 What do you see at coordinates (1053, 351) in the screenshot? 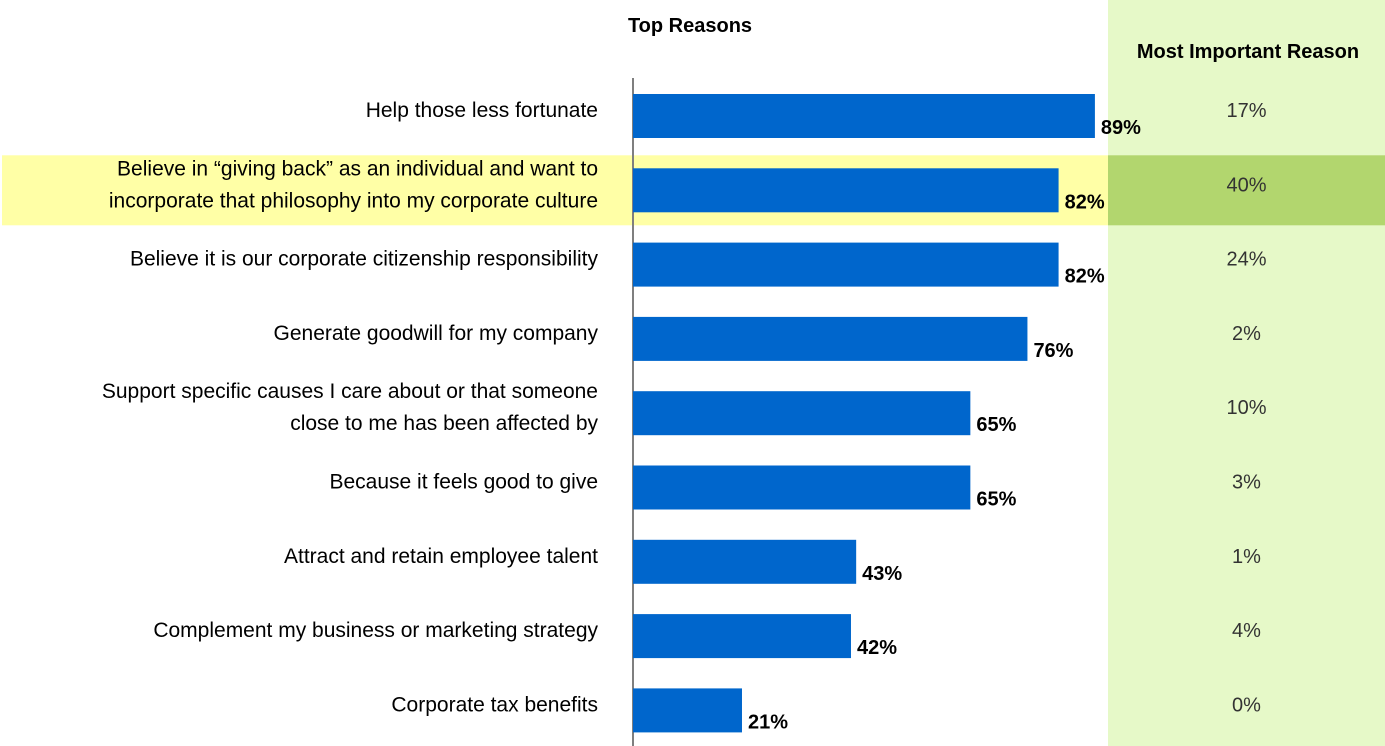
I see `bar-value-label: 76%` at bounding box center [1053, 351].